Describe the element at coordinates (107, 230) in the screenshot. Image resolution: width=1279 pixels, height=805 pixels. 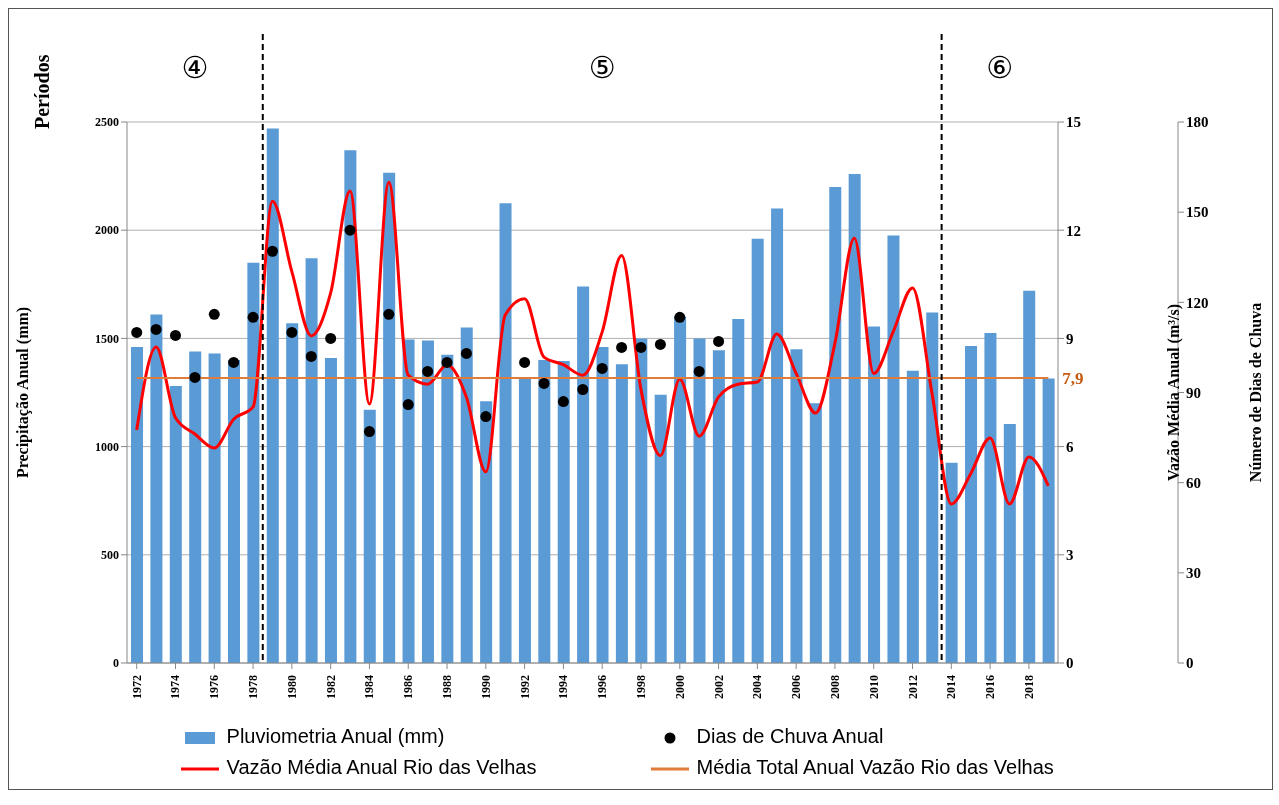
I see `y-tick-label: 2000` at that location.